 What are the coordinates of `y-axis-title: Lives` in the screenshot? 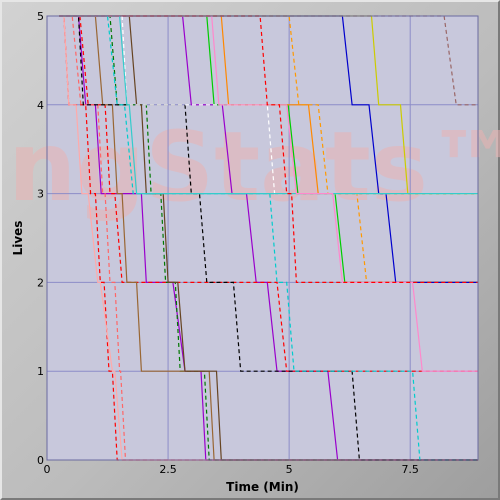 It's located at (18, 238).